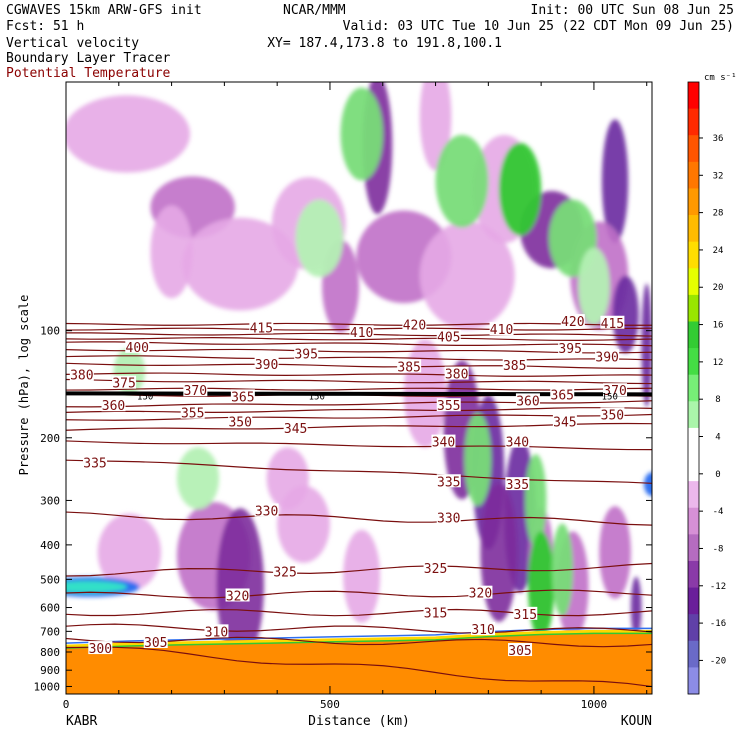 This screenshot has width=740, height=744. What do you see at coordinates (718, 251) in the screenshot?
I see `colorbar-label: 24` at bounding box center [718, 251].